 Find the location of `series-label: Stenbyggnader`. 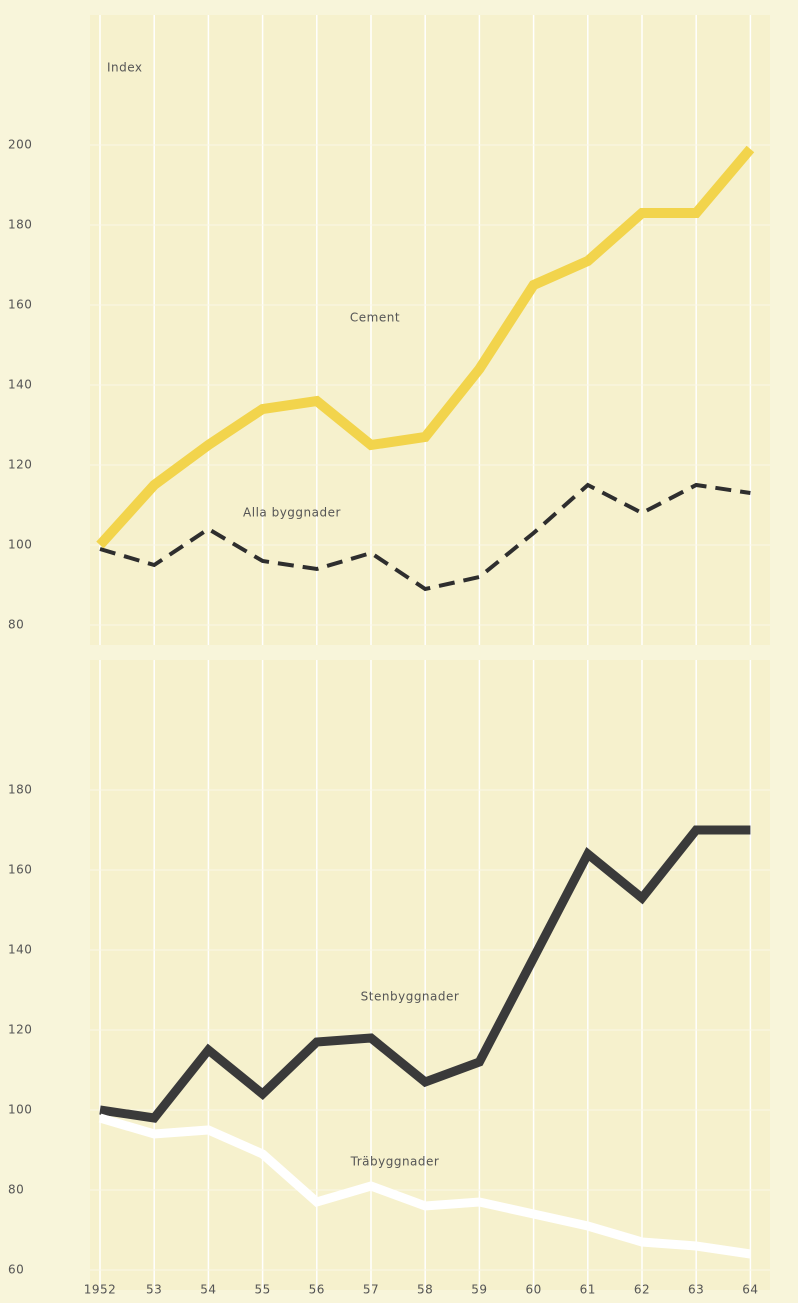

series-label: Stenbyggnader is located at coordinates (410, 997).